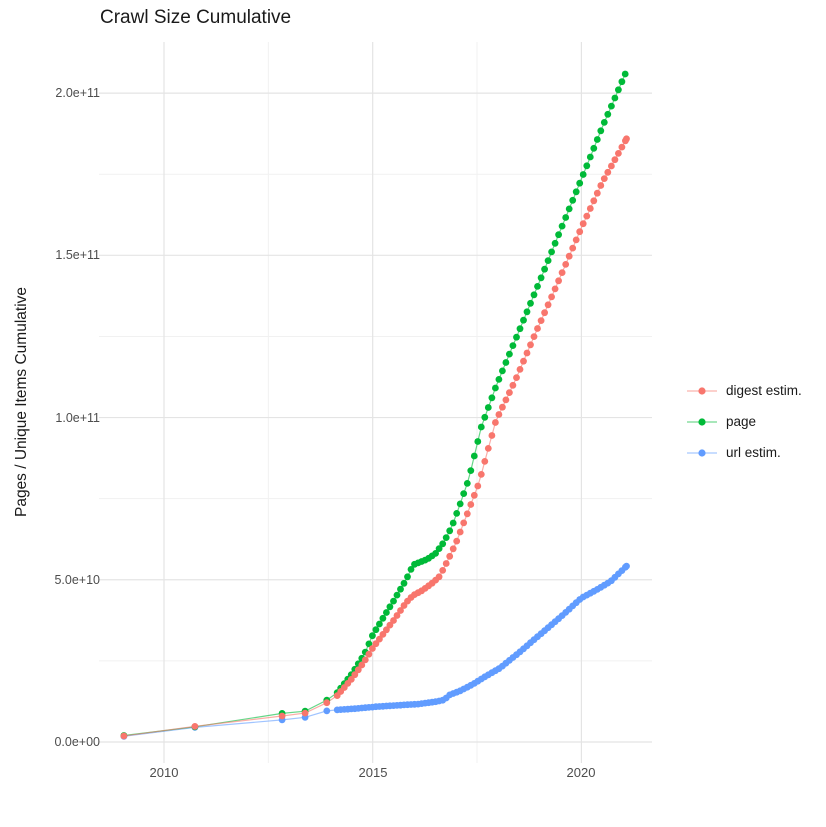  I want to click on legend-item-page: page, so click(743, 421).